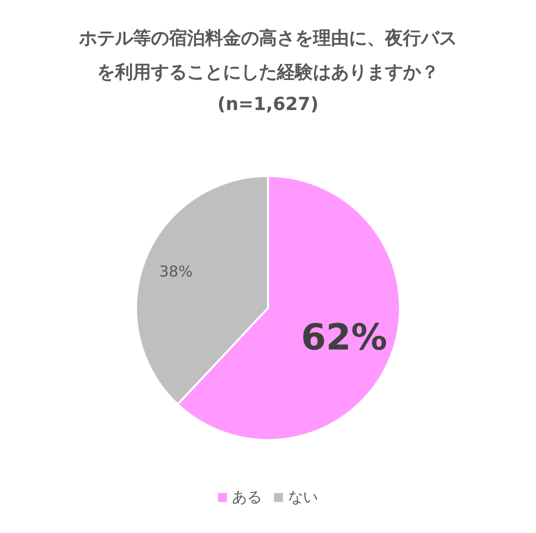 Image resolution: width=536 pixels, height=533 pixels. I want to click on data-label: 38%, so click(176, 271).